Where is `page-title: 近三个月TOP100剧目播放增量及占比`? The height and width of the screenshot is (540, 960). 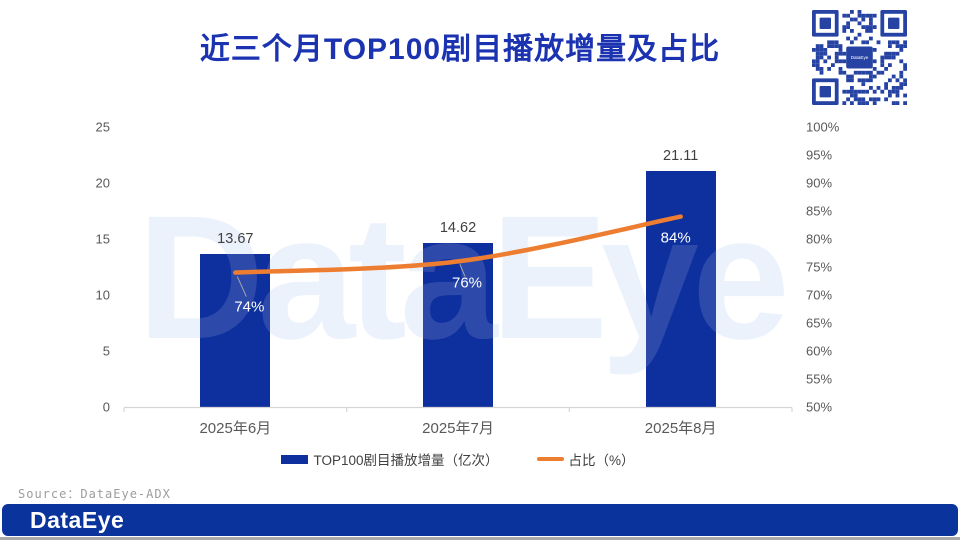
page-title: 近三个月TOP100剧目播放增量及占比 is located at coordinates (460, 49).